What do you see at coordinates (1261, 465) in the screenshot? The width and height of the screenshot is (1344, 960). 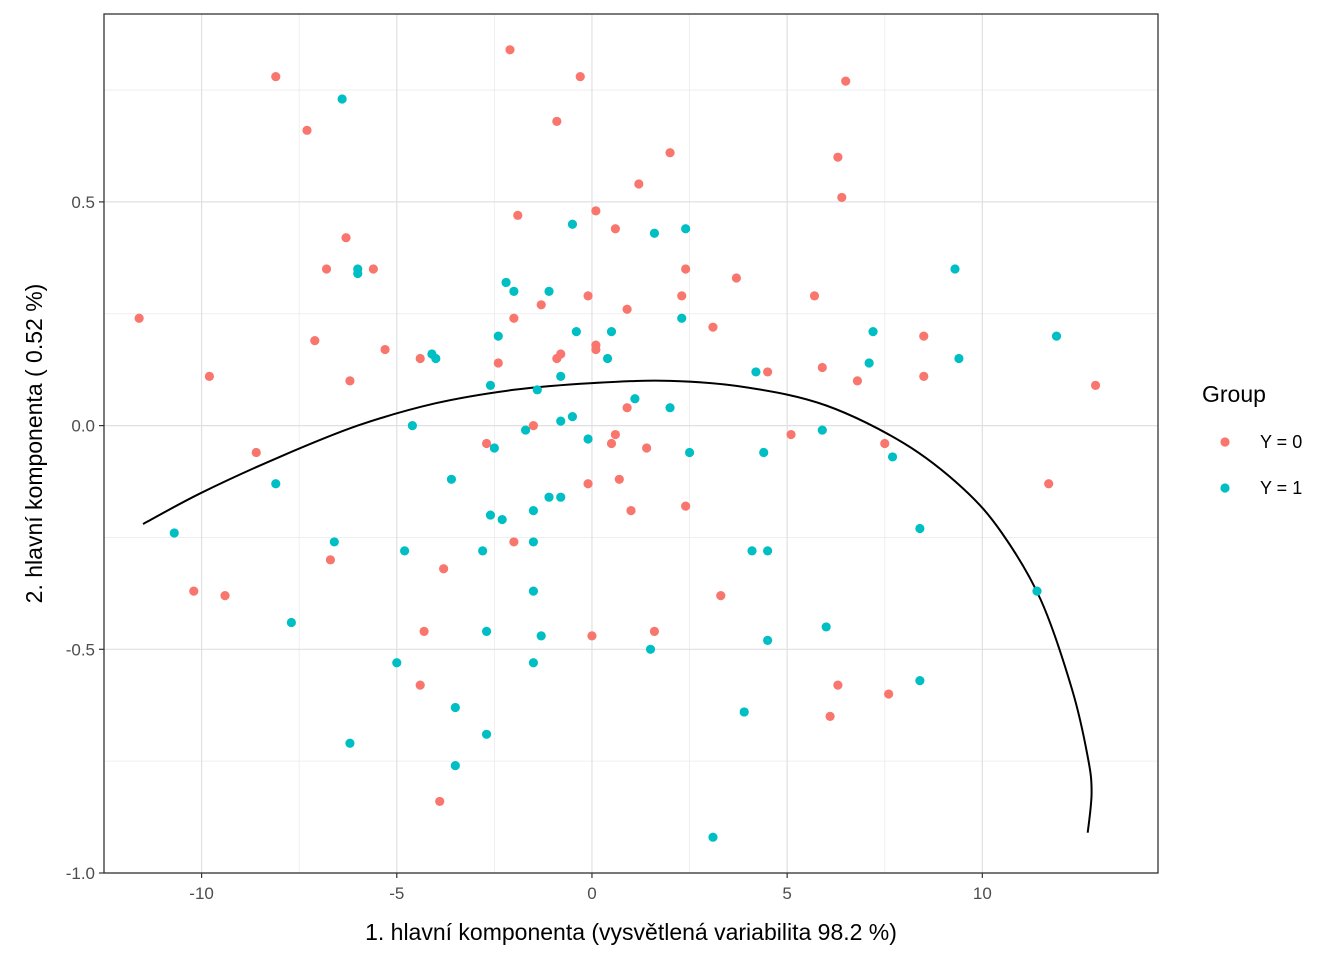 I see `legend-items: Y = 0 Y = 1` at bounding box center [1261, 465].